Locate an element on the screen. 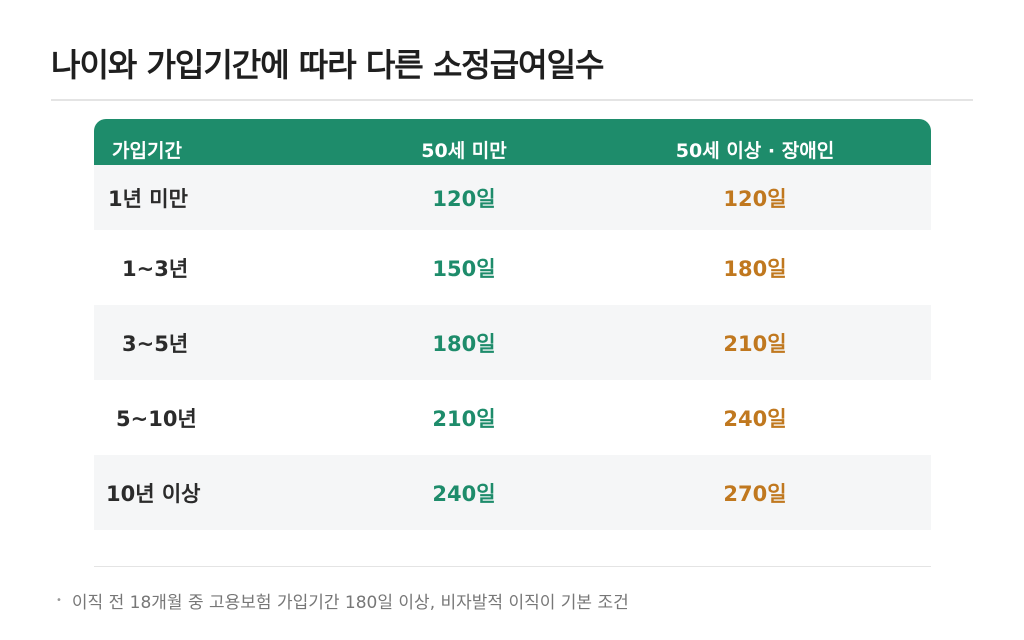 Image resolution: width=1024 pixels, height=640 pixels. cell-under50: 150일 is located at coordinates (464, 268).